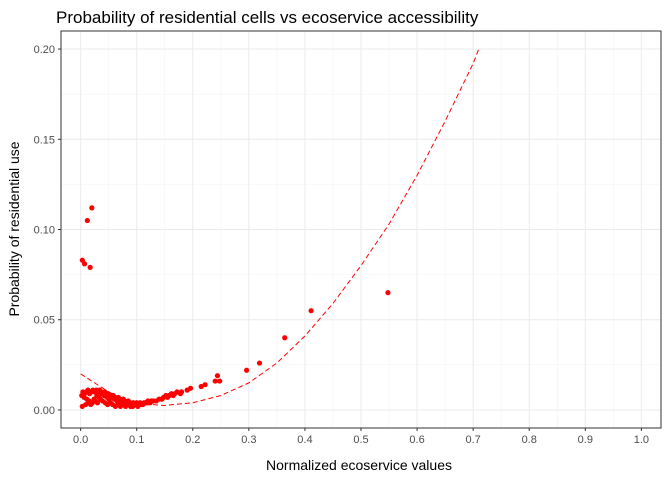 The image size is (672, 480). What do you see at coordinates (14, 228) in the screenshot?
I see `y-axis-title: Probability of residential use` at bounding box center [14, 228].